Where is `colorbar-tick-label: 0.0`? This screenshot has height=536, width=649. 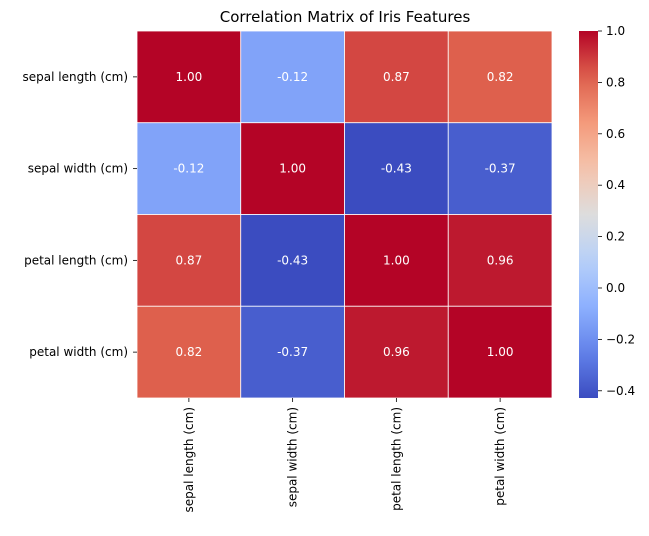 colorbar-tick-label: 0.0 is located at coordinates (615, 288).